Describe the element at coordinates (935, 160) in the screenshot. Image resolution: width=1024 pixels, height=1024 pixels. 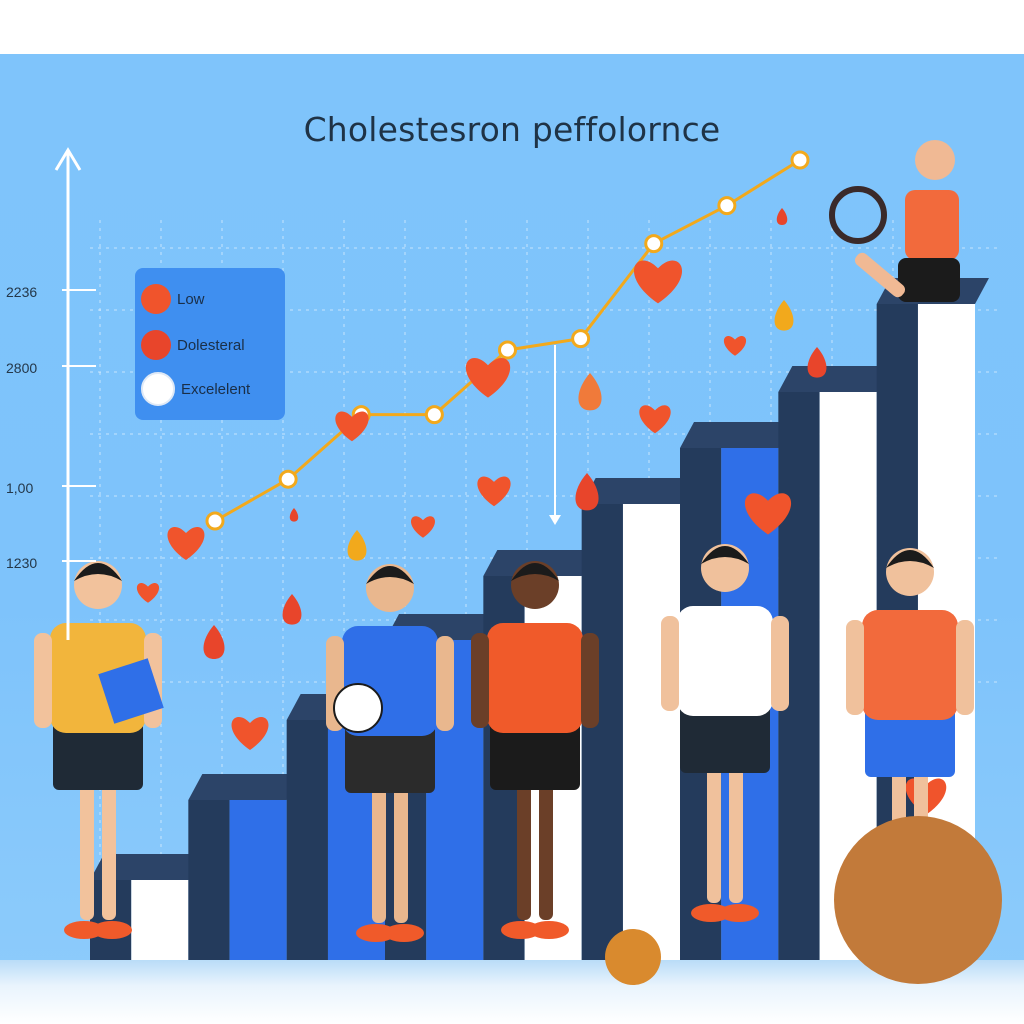
I see `head` at that location.